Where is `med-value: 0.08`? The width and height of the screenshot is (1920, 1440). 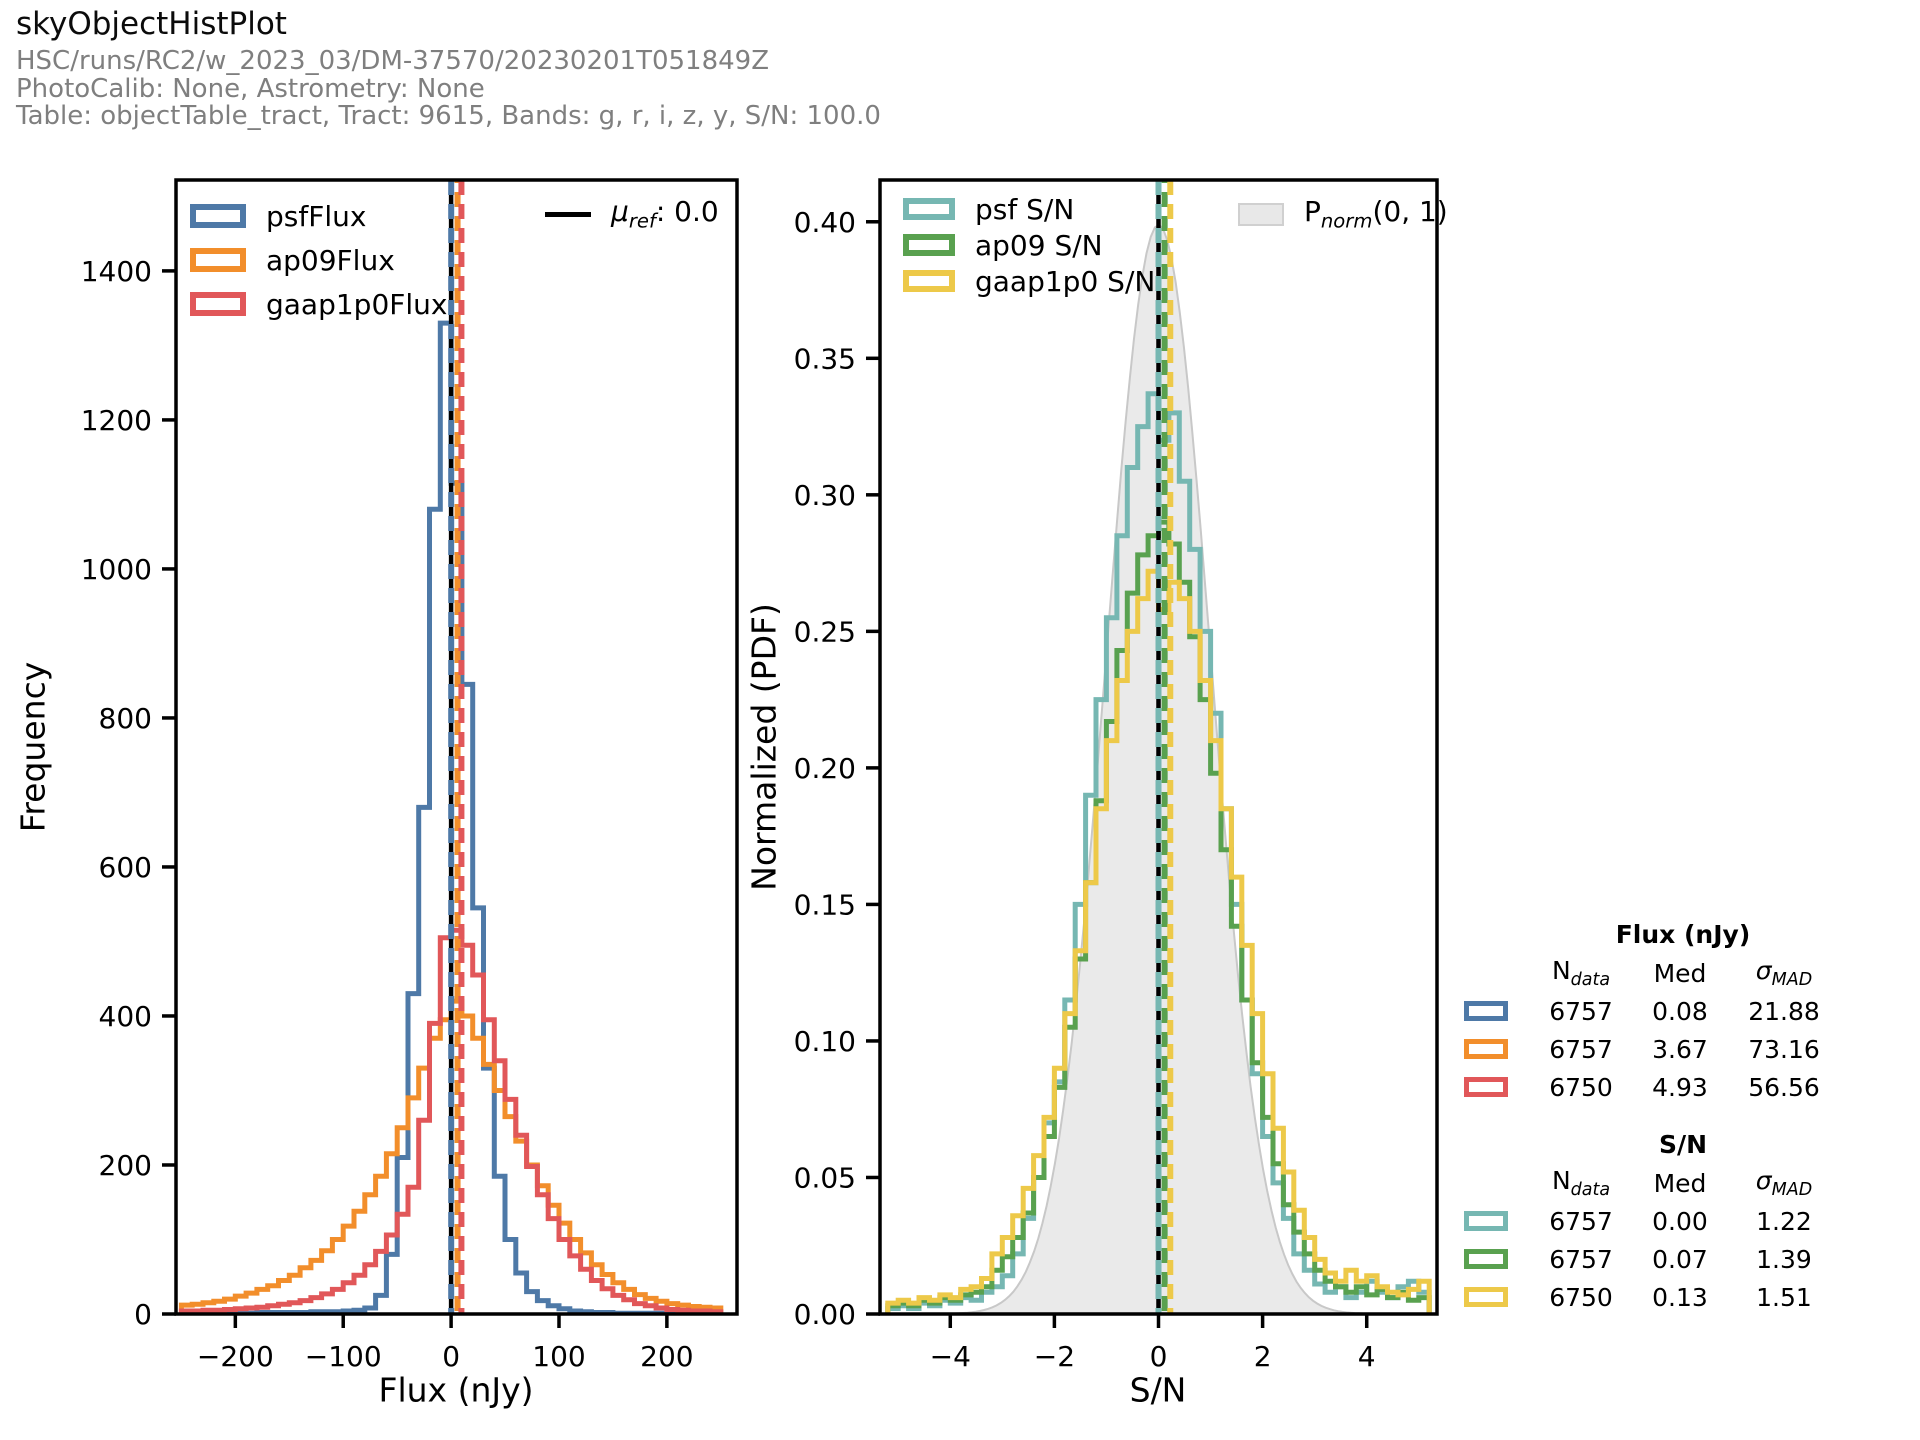 med-value: 0.08 is located at coordinates (1680, 1011).